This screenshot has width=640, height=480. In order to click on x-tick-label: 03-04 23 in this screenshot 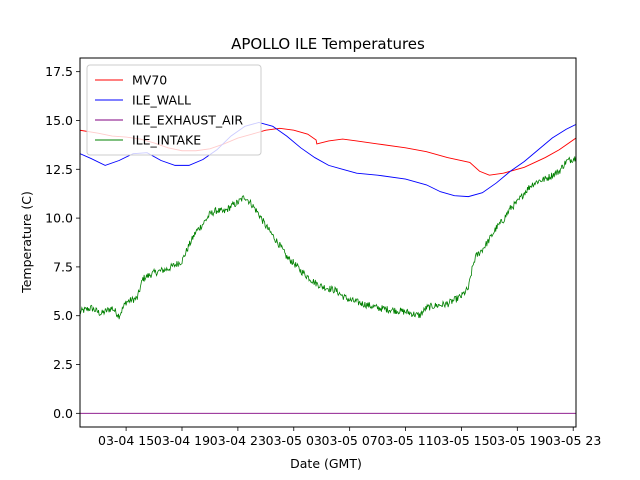, I will do `click(238, 440)`.